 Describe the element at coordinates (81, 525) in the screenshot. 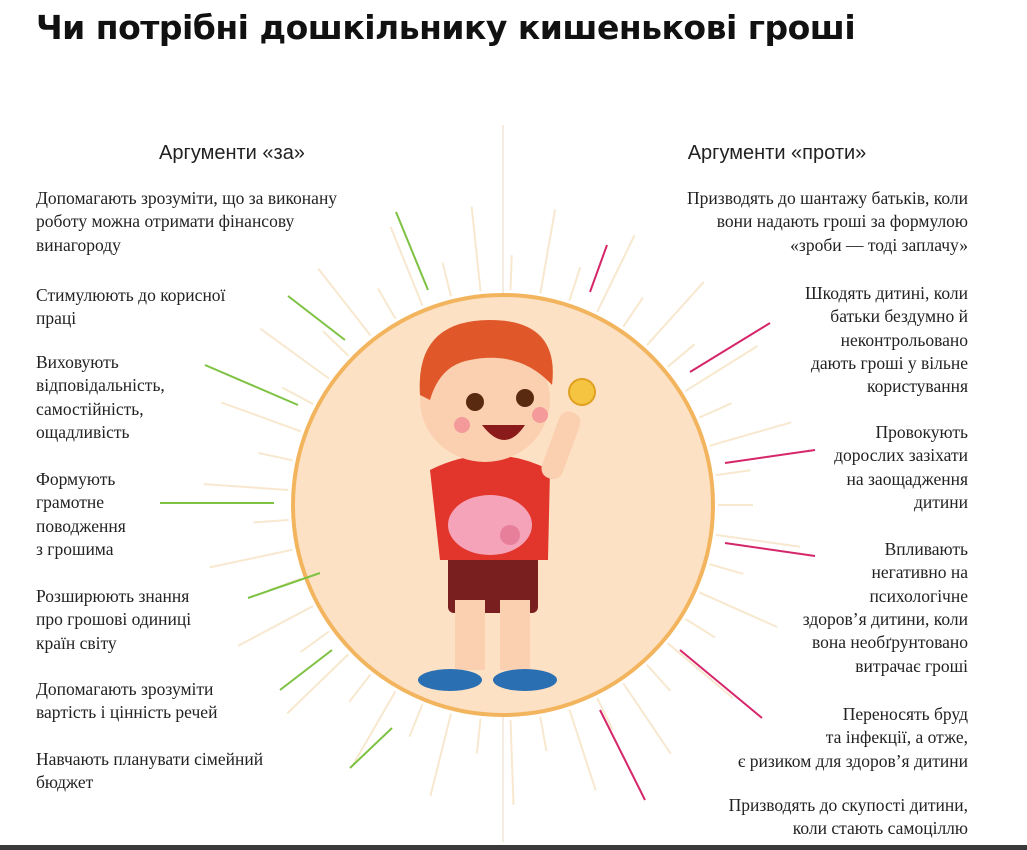

I see `pro-argument: поводження` at that location.